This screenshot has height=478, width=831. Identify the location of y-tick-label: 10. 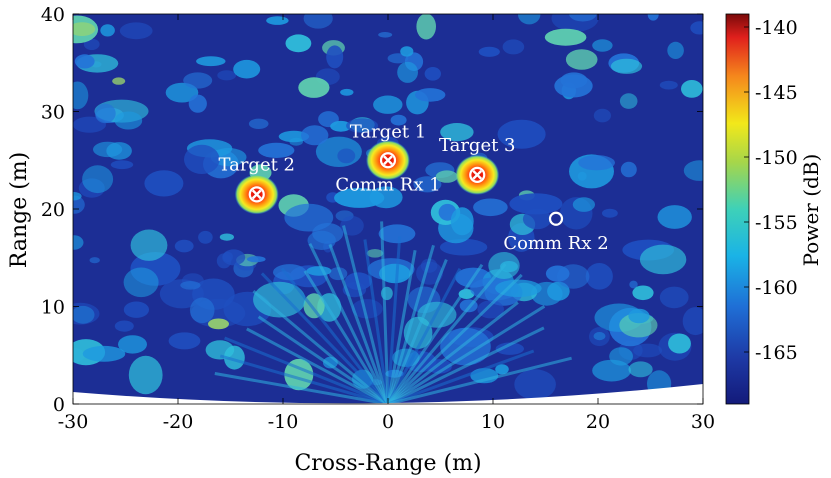
(53, 308).